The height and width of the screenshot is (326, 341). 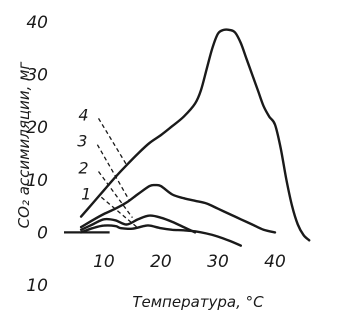 I want to click on y-tick-label: 30, so click(x=37, y=76).